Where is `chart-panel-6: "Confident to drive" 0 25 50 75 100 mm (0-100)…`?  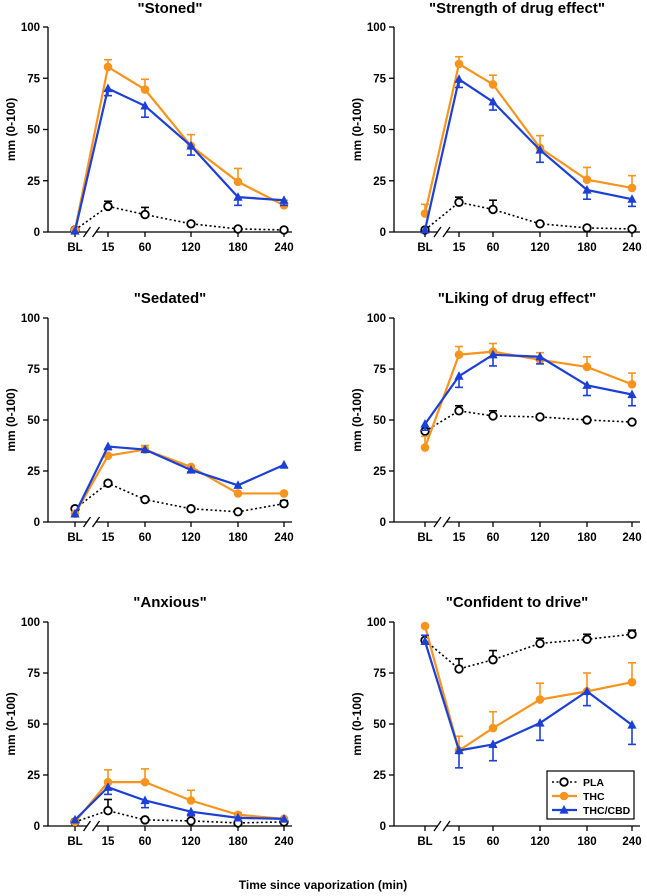
chart-panel-6: "Confident to drive" 0 25 50 75 100 mm (0-100)… is located at coordinates (496, 721).